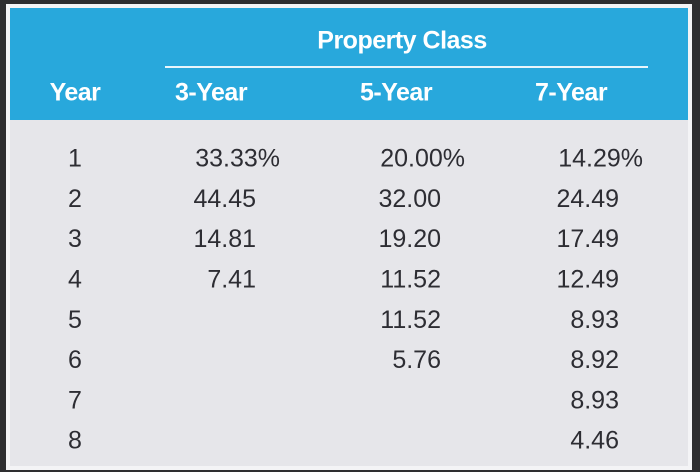  What do you see at coordinates (571, 93) in the screenshot?
I see `column-header: 7-Year` at bounding box center [571, 93].